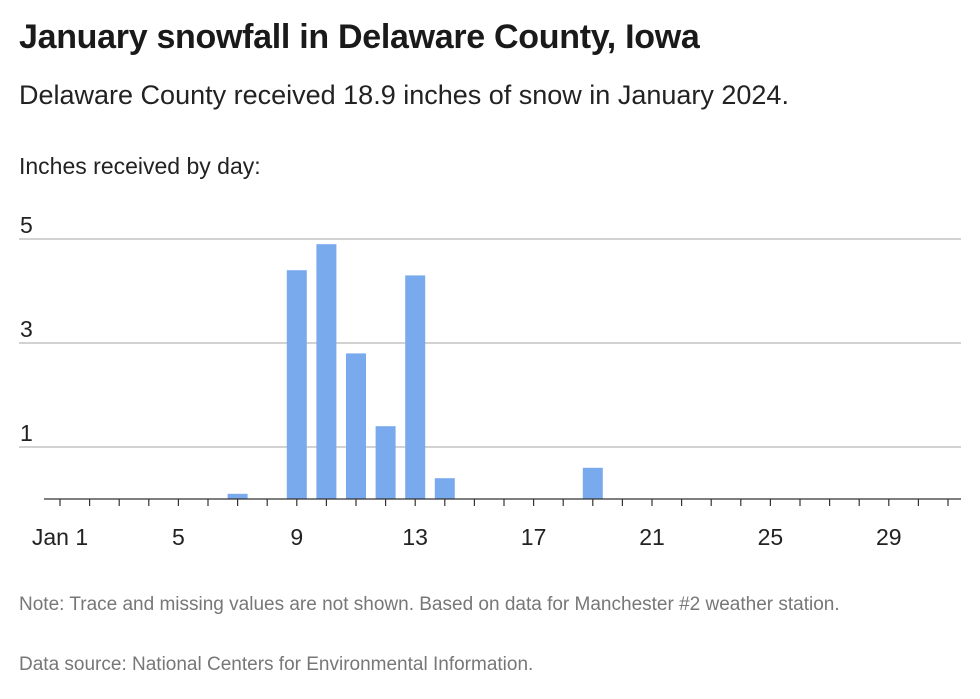 Image resolution: width=980 pixels, height=699 pixels. I want to click on y-tick-label: 3, so click(26, 329).